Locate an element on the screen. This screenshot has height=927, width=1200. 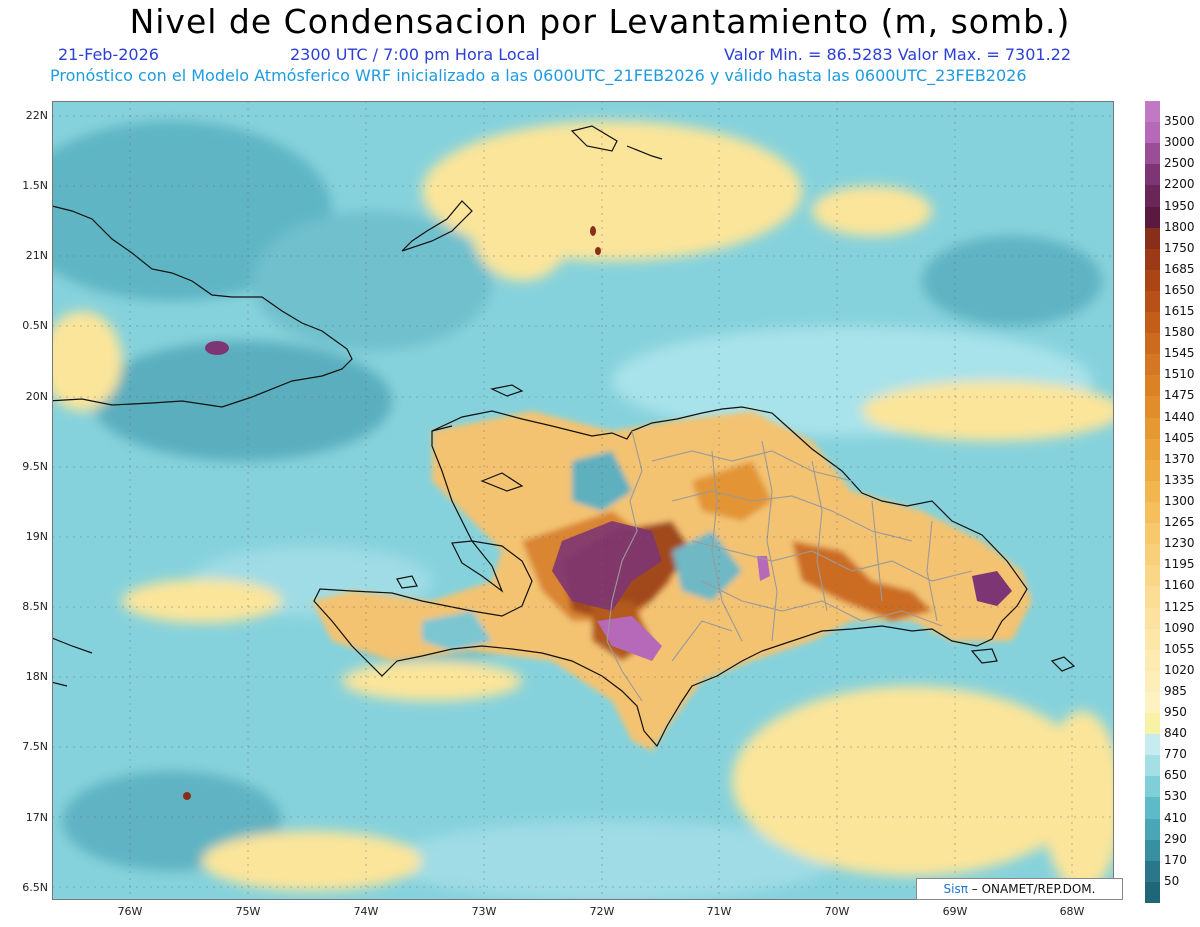
colorbar-label: 1545 is located at coordinates (1179, 353).